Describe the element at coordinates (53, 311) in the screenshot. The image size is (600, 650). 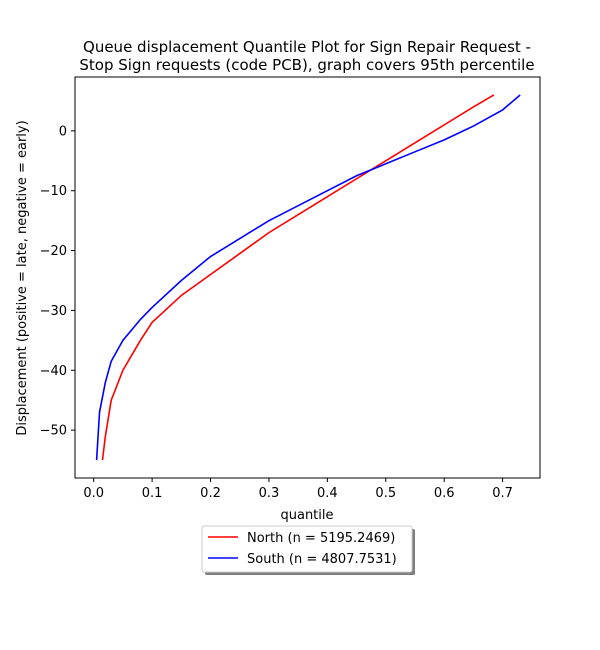
I see `y-tick-label: −30` at that location.